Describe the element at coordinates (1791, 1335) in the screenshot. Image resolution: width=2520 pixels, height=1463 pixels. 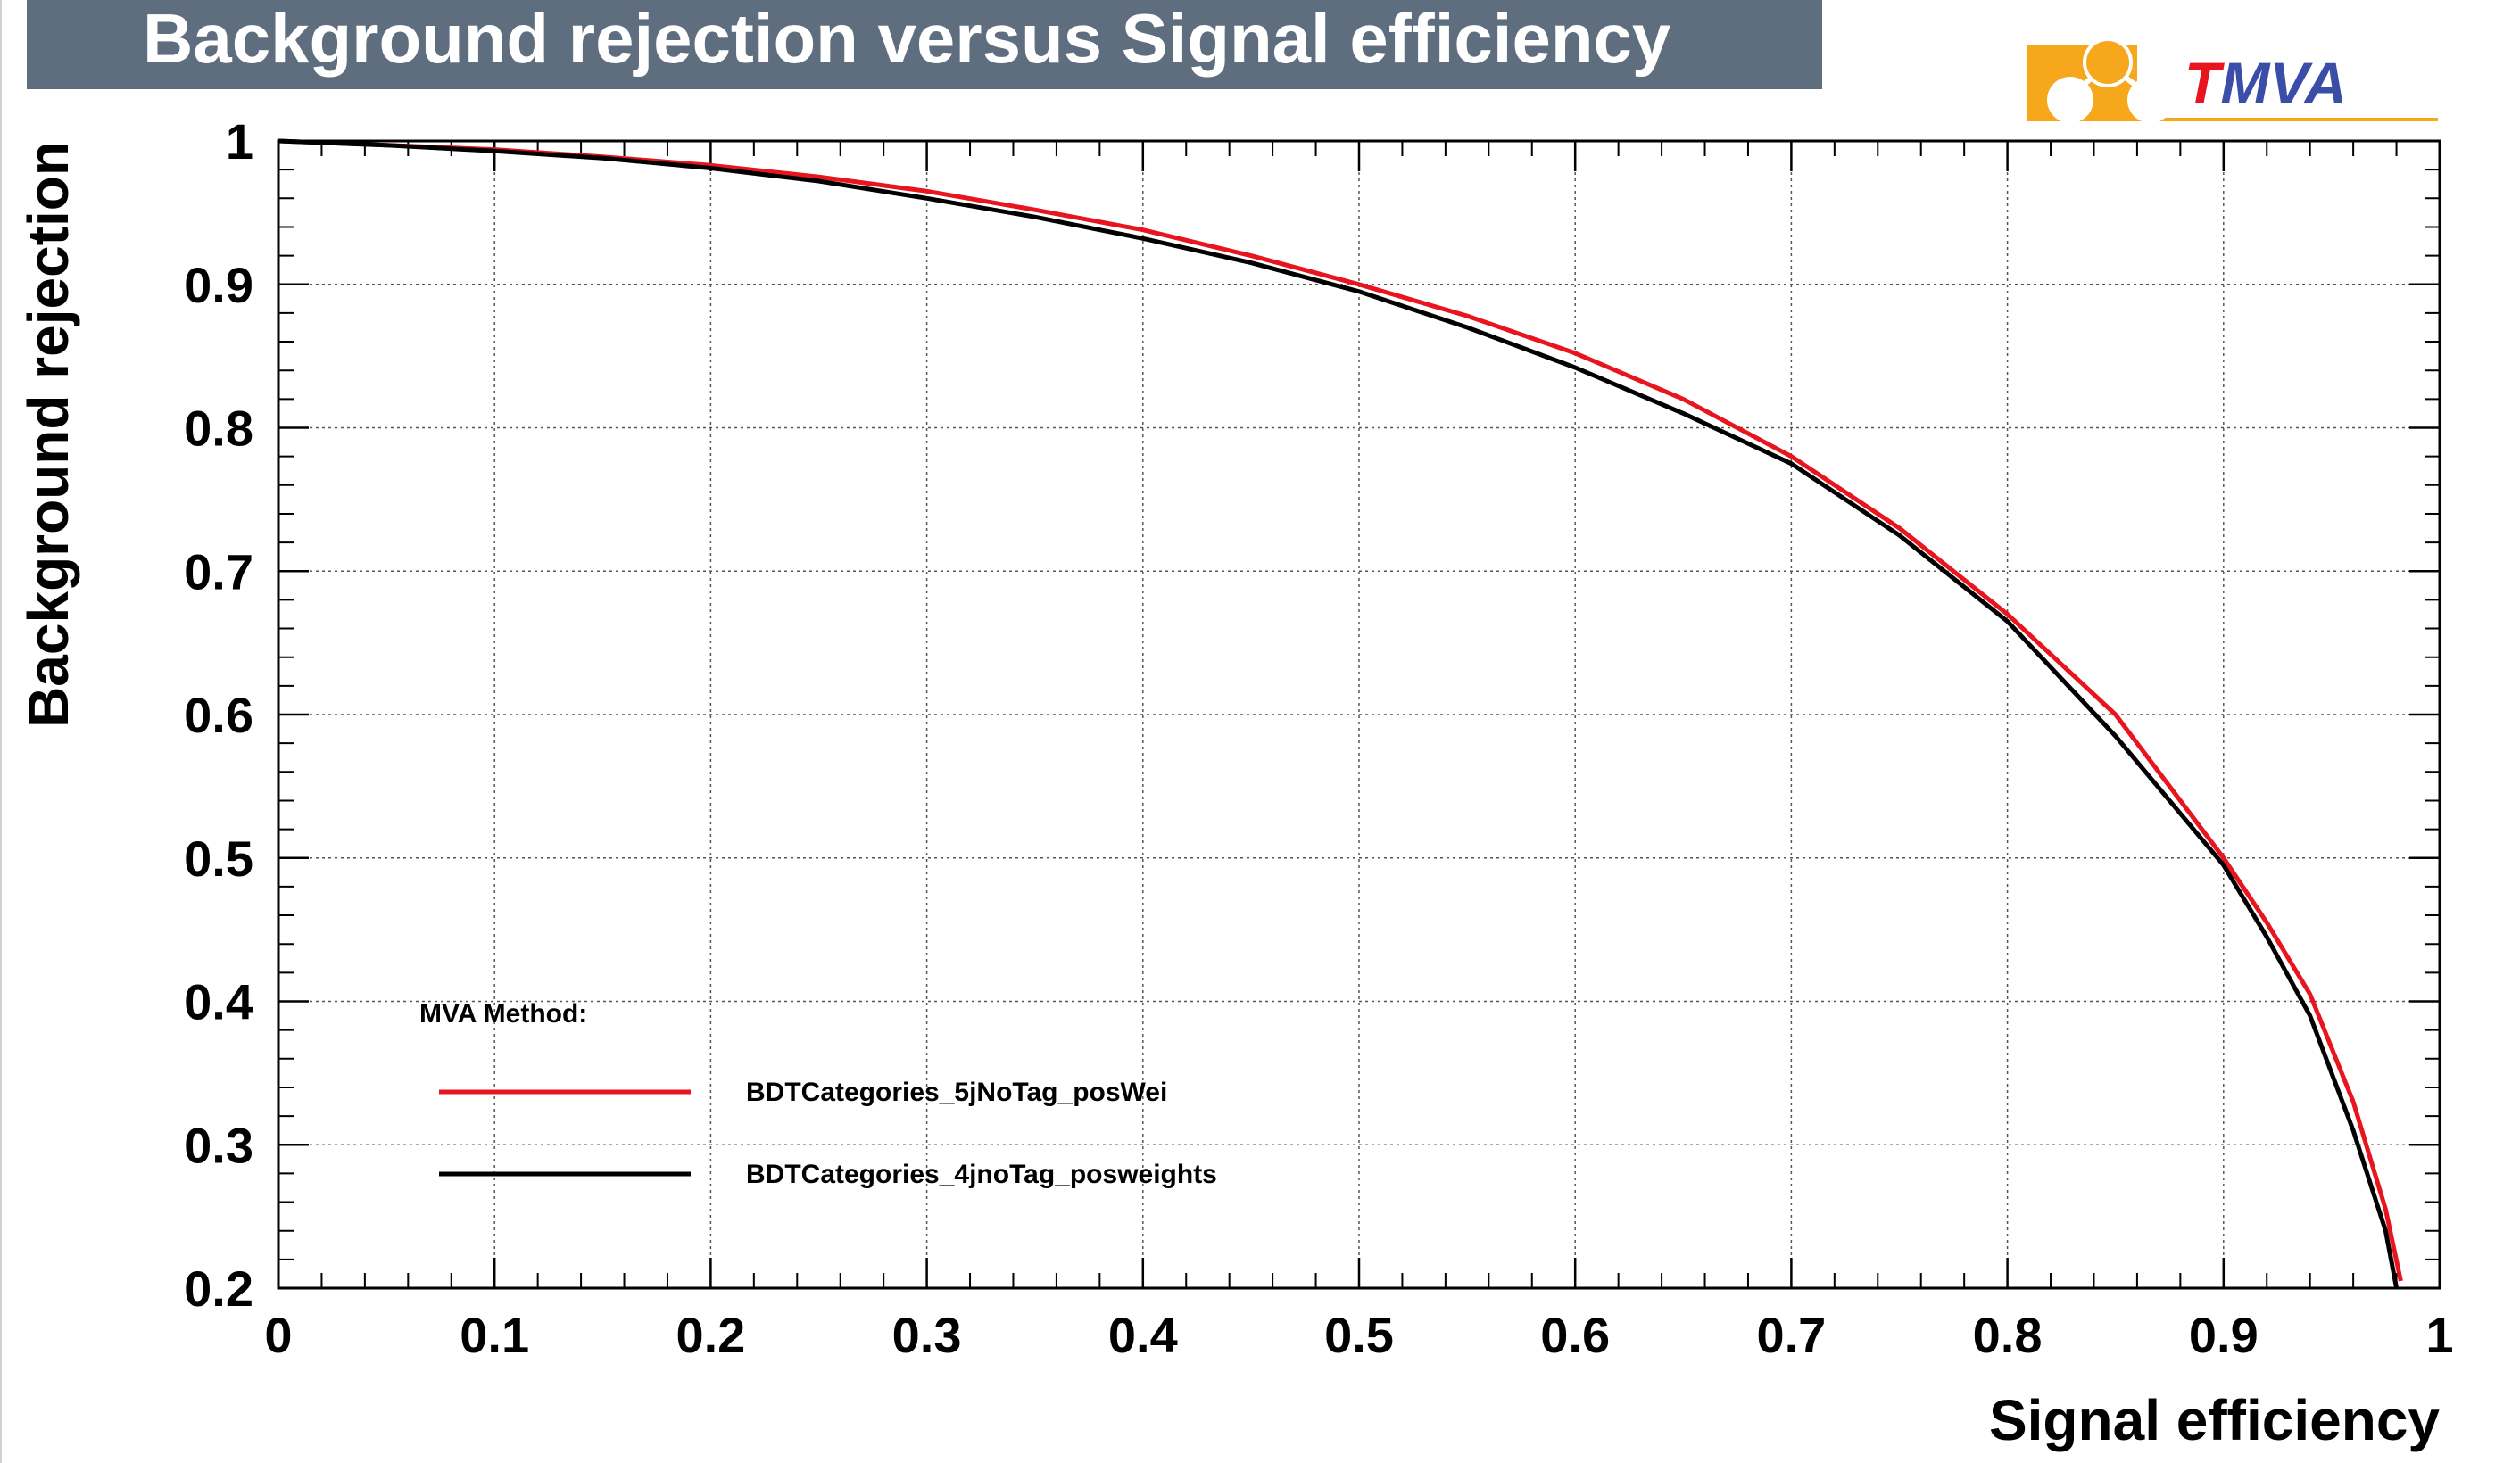
I see `x-tick-label: 0.7` at that location.